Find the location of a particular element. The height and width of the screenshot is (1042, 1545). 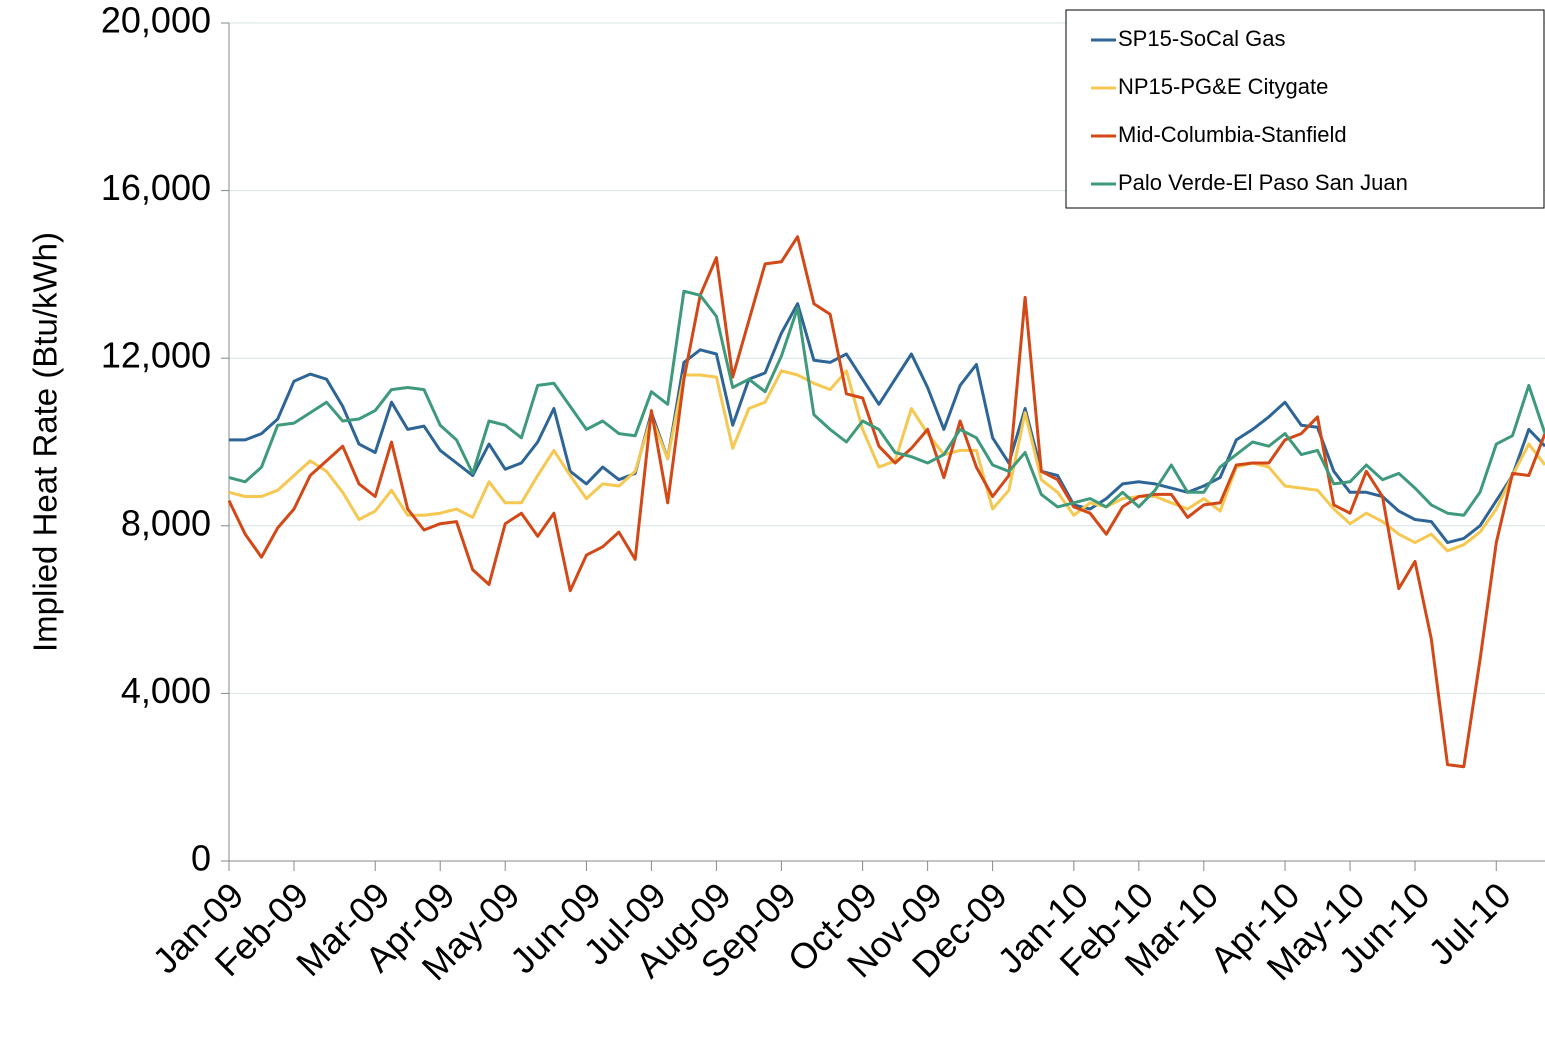

y-tick-label: 20,000 is located at coordinates (156, 20).